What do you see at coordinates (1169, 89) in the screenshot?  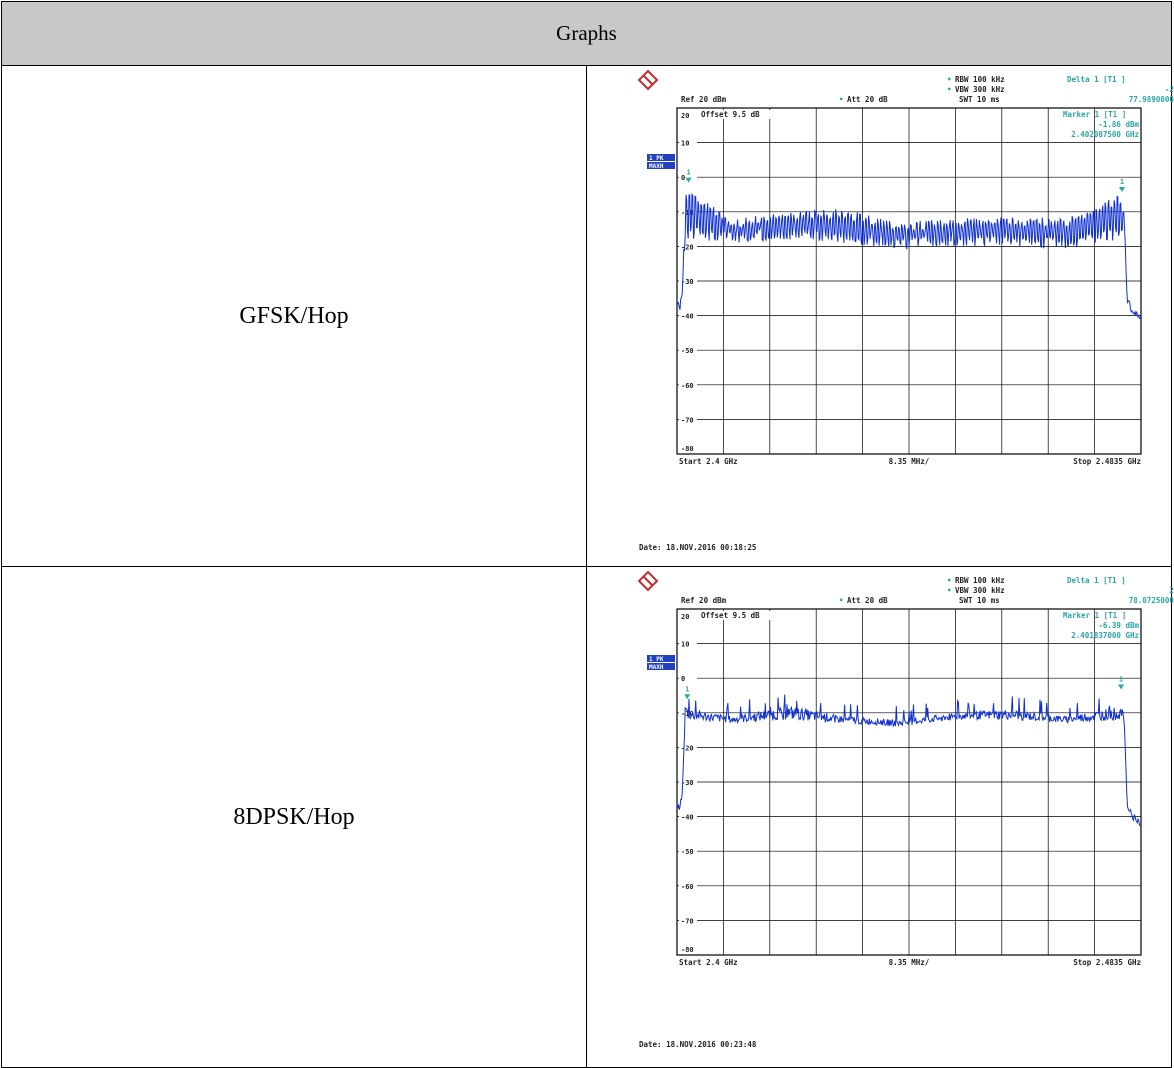 I see `delta-level: -2.71 dB` at bounding box center [1169, 89].